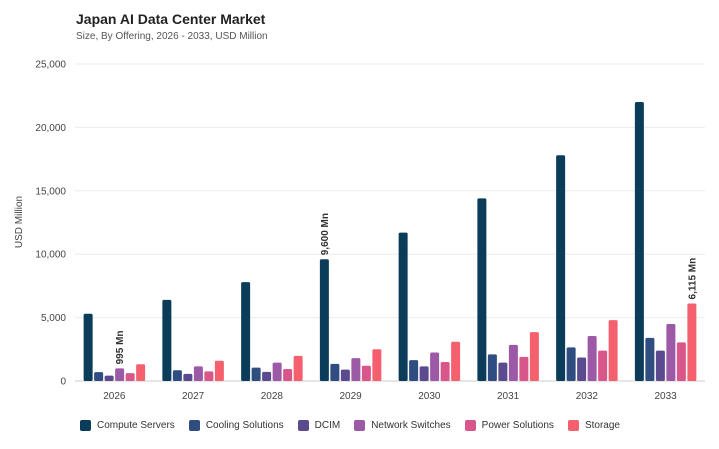  What do you see at coordinates (429, 396) in the screenshot?
I see `x-tick-label: 2030` at bounding box center [429, 396].